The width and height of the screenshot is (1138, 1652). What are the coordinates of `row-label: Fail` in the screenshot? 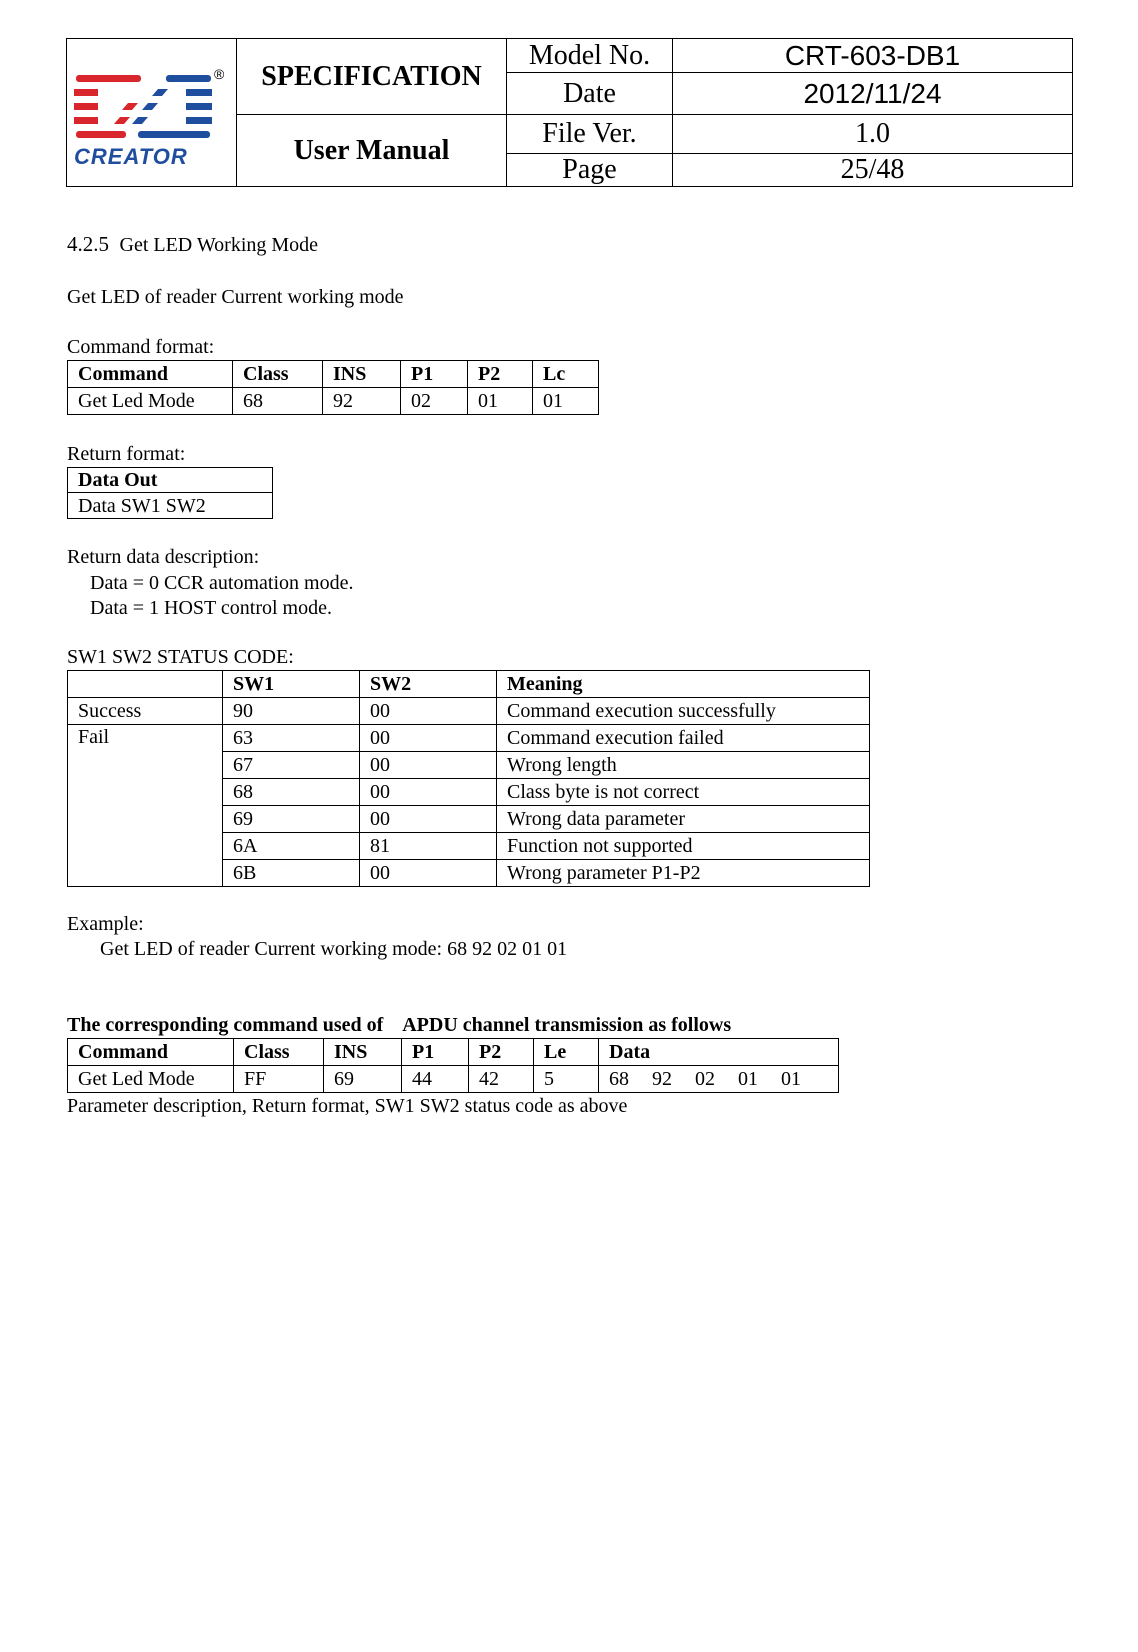 It's located at (145, 805).